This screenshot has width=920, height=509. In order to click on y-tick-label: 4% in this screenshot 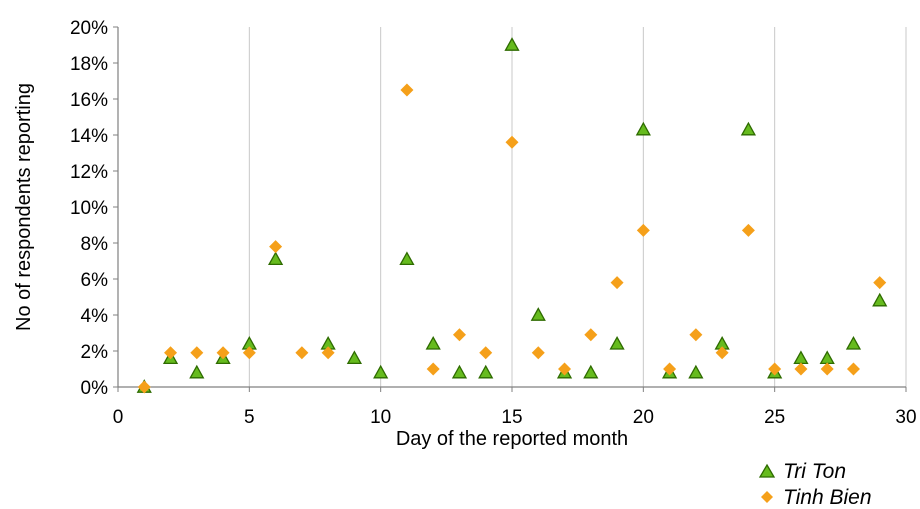, I will do `click(95, 316)`.